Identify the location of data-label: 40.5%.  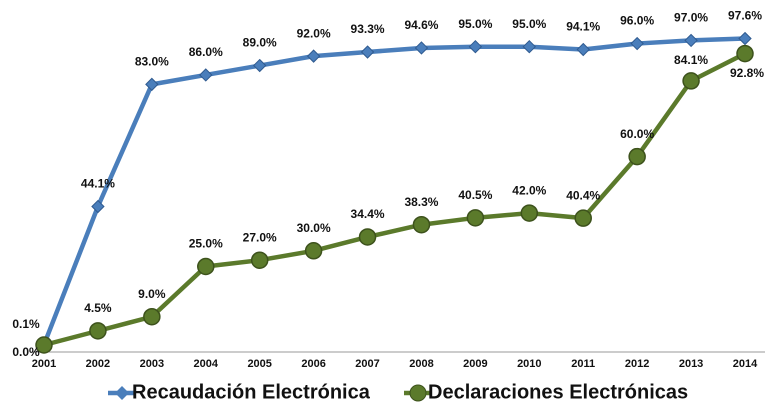
(475, 195).